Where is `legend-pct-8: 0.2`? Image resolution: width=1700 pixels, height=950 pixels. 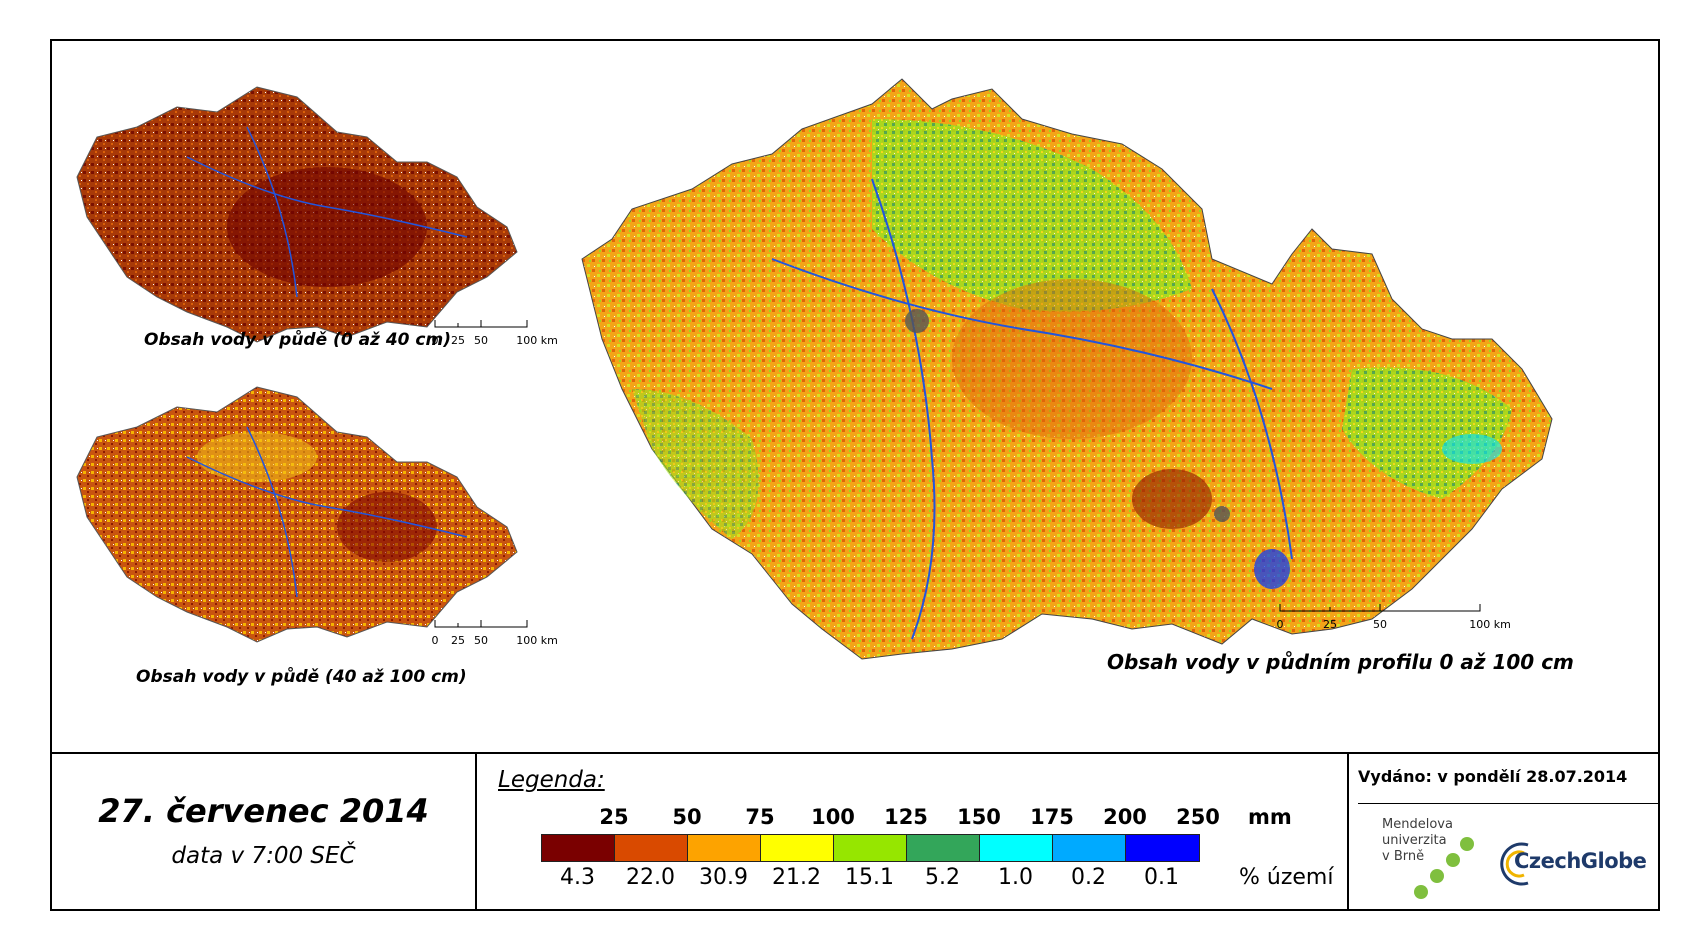 legend-pct-8: 0.2 is located at coordinates (1088, 877).